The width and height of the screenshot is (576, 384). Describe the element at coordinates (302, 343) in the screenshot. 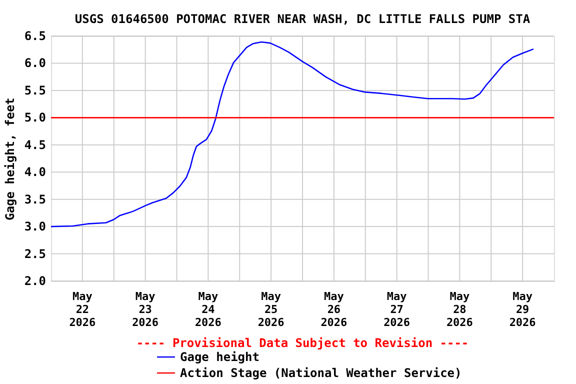

I see `text: ---- Provisional Data Subject to Revision ----` at that location.